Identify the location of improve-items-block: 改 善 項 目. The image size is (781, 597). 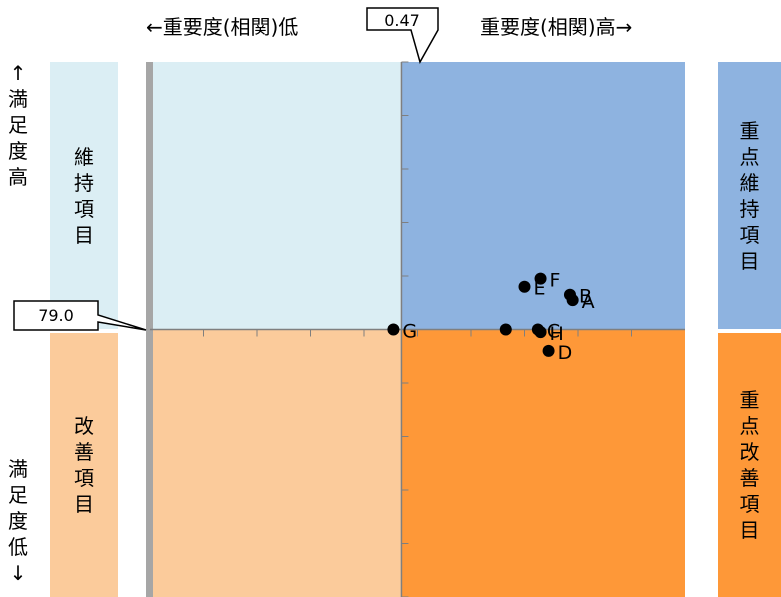
(84, 465).